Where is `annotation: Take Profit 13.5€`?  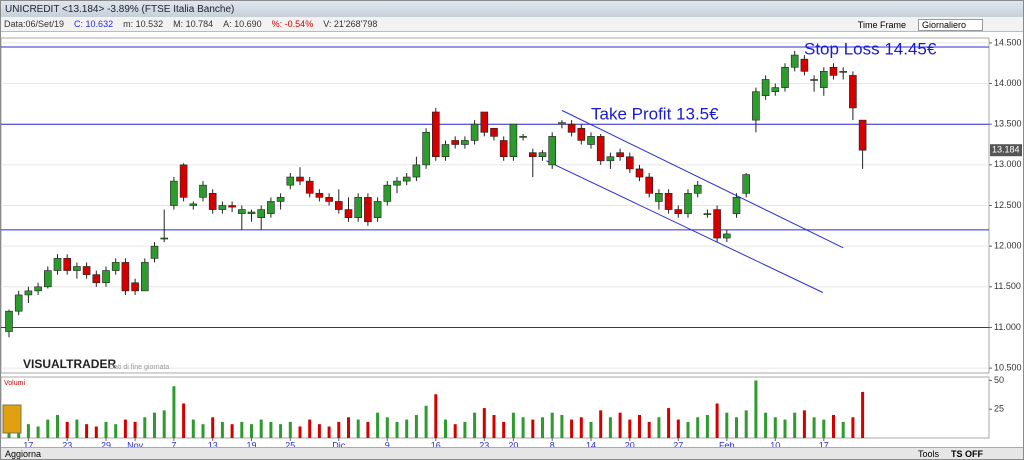 annotation: Take Profit 13.5€ is located at coordinates (655, 114).